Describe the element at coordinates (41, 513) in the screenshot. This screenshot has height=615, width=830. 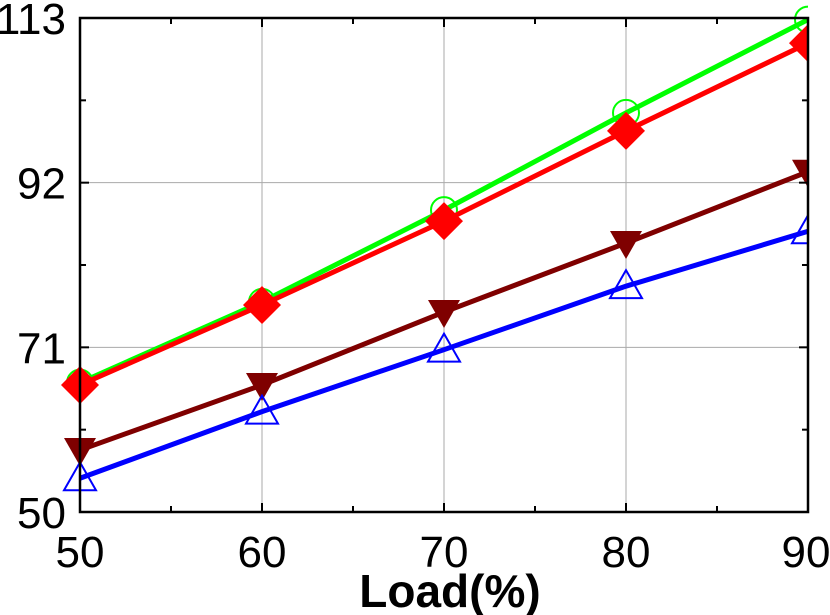
I see `y-tick-label: 50` at that location.